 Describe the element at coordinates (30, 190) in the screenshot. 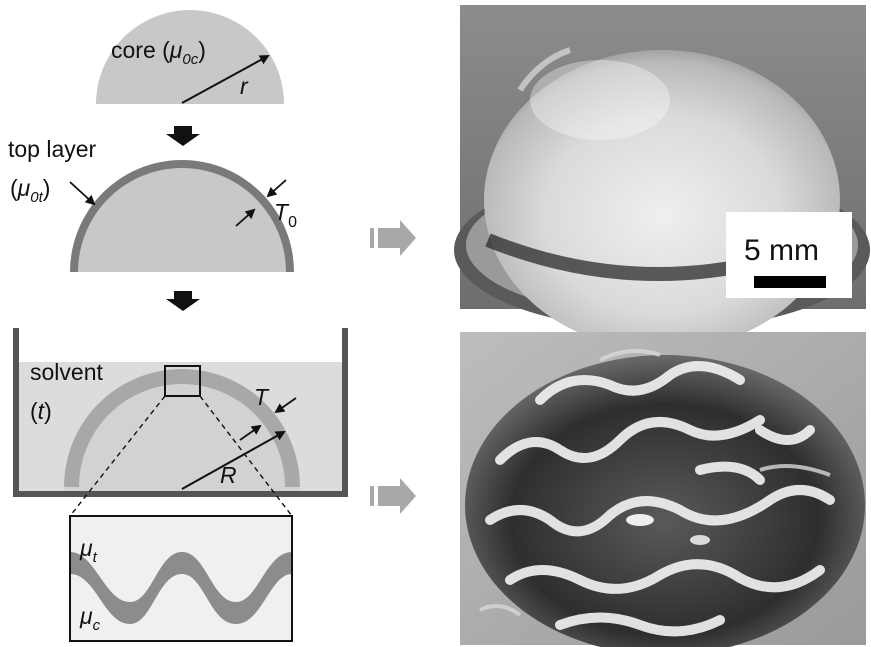

I see `top-layer-mu-label: (μ0t)` at that location.